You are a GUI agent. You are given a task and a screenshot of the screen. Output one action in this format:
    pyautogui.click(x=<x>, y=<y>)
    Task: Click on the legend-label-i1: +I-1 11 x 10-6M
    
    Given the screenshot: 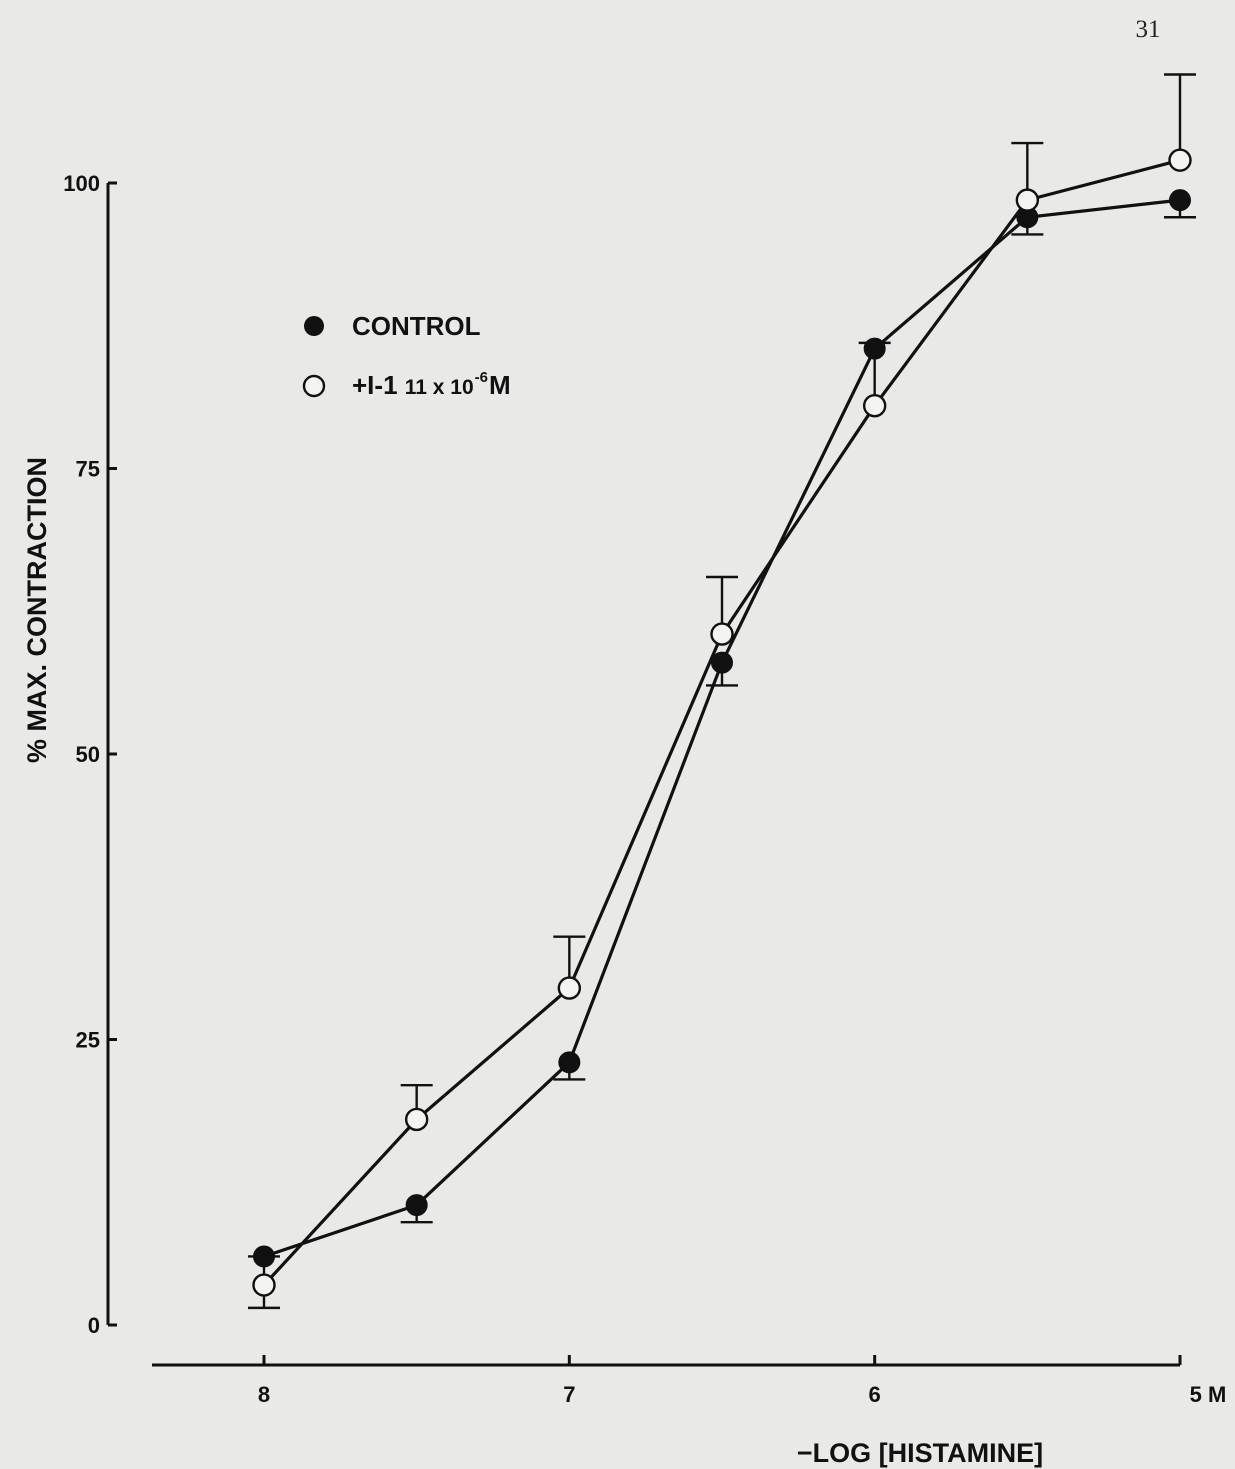 What is the action you would take?
    pyautogui.click(x=431, y=384)
    